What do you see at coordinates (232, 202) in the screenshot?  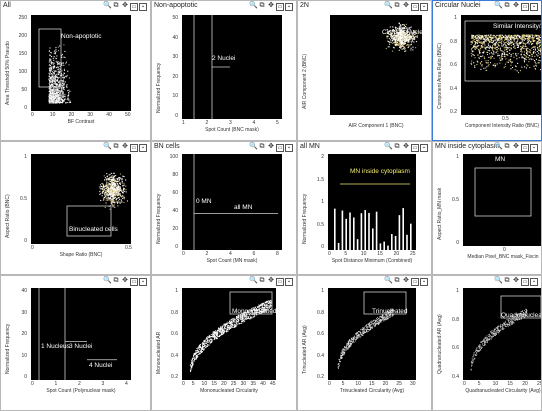 I see `plot-area: 0 MN all MN` at bounding box center [232, 202].